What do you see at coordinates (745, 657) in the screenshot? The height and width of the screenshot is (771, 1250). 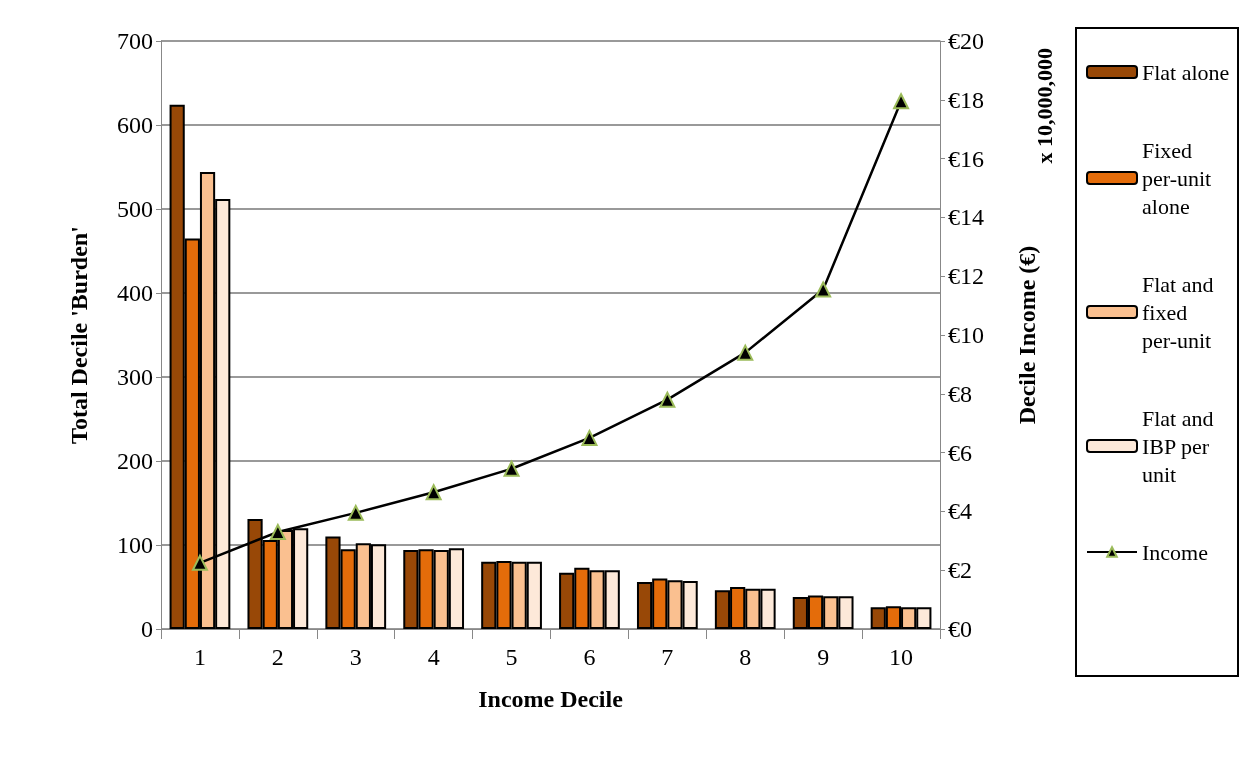 I see `x-tick-label: 8` at bounding box center [745, 657].